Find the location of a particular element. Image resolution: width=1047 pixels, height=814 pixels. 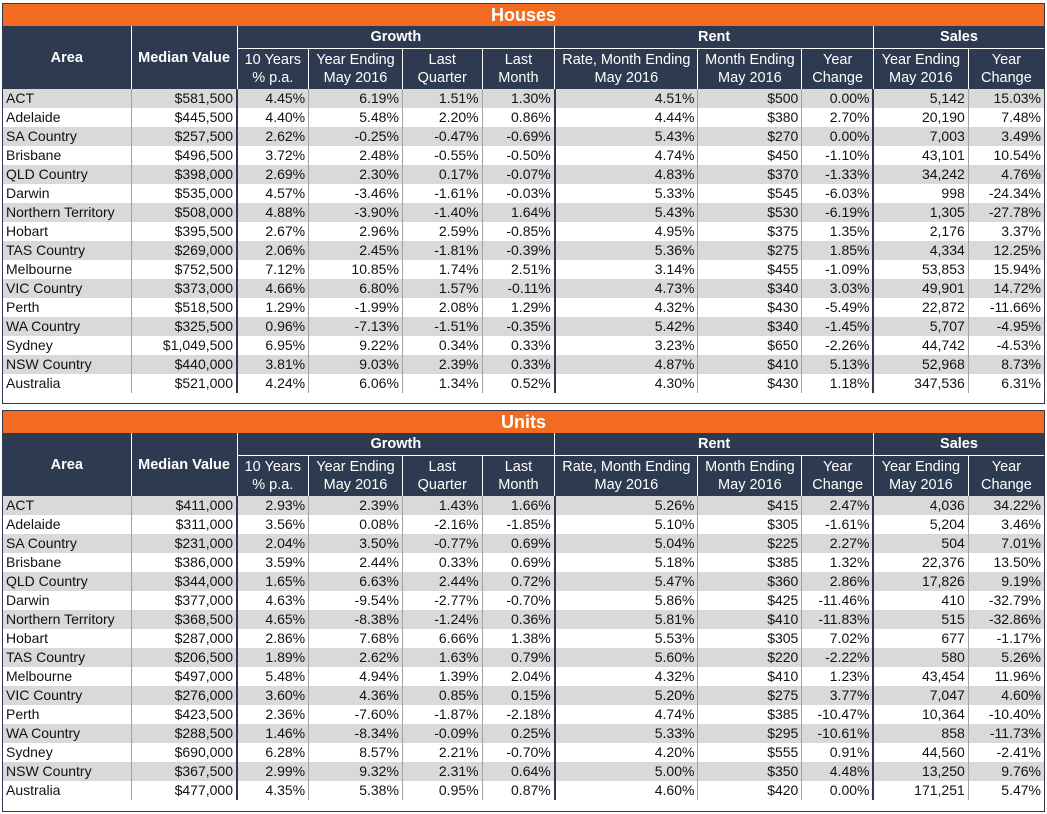

cell-growth-10-years: 3.81% is located at coordinates (272, 364).